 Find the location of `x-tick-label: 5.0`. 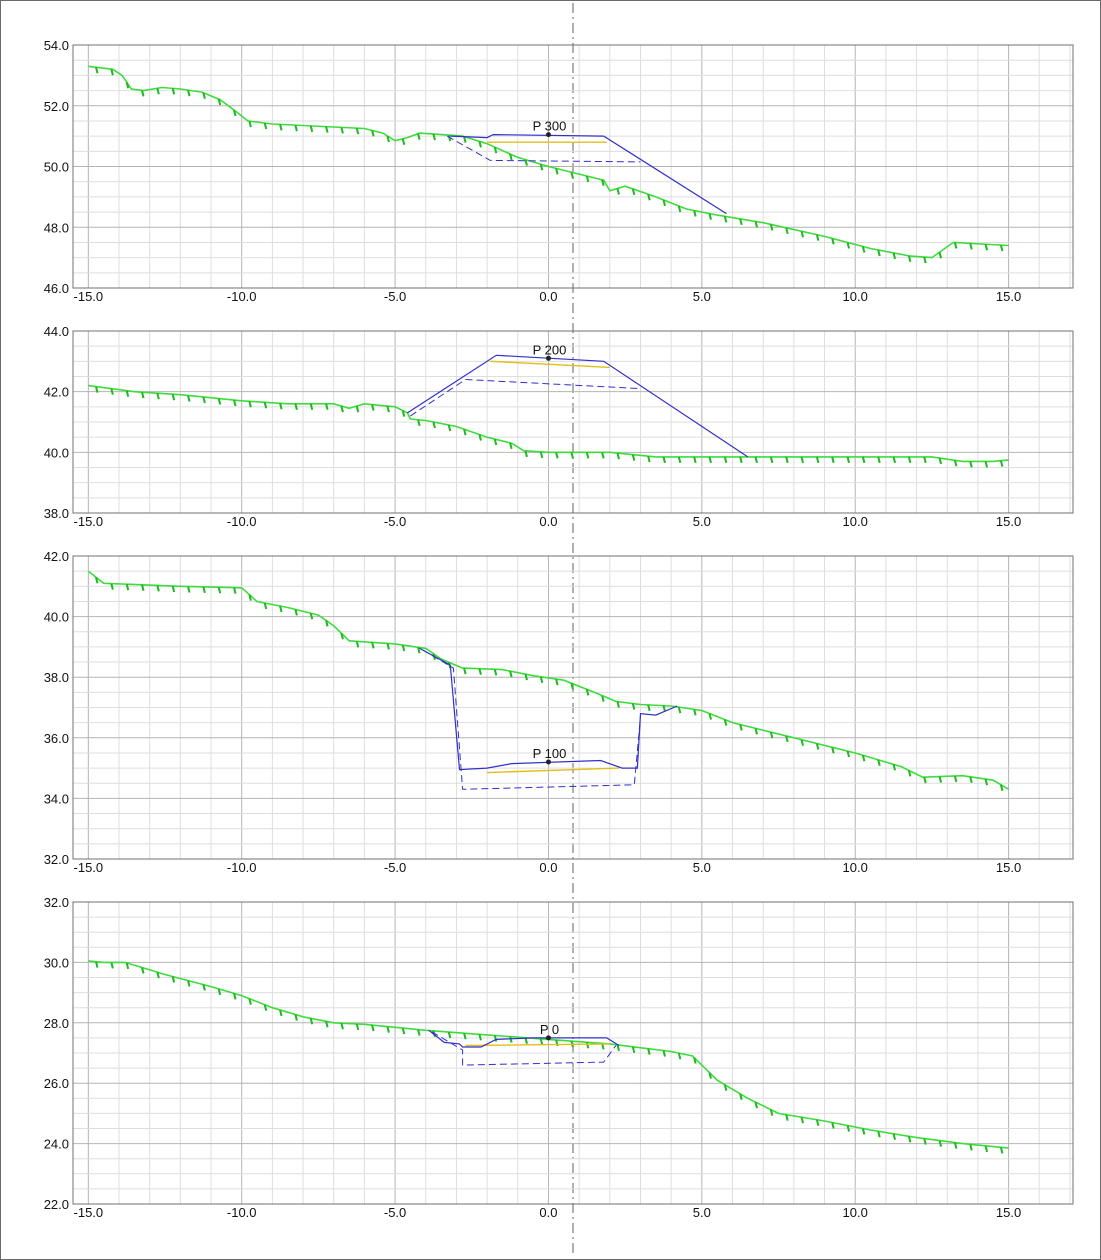

x-tick-label: 5.0 is located at coordinates (702, 1212).